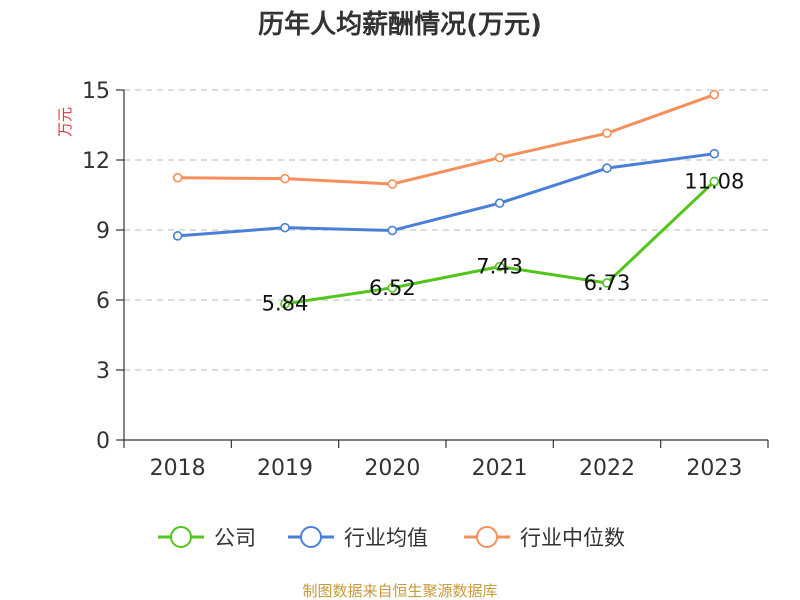 This screenshot has width=800, height=600. I want to click on legend: 公司 行业均值 行业中位数, so click(391, 538).